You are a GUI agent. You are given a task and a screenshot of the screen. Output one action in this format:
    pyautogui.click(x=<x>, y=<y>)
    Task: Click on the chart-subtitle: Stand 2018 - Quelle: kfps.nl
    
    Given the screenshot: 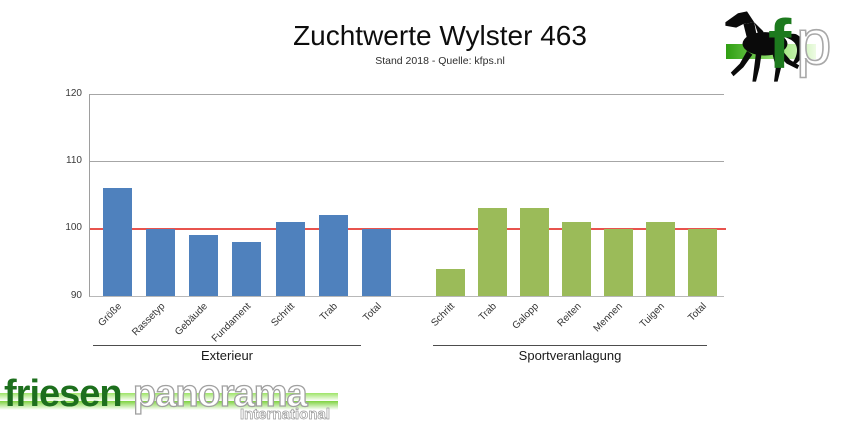 What is the action you would take?
    pyautogui.click(x=440, y=61)
    